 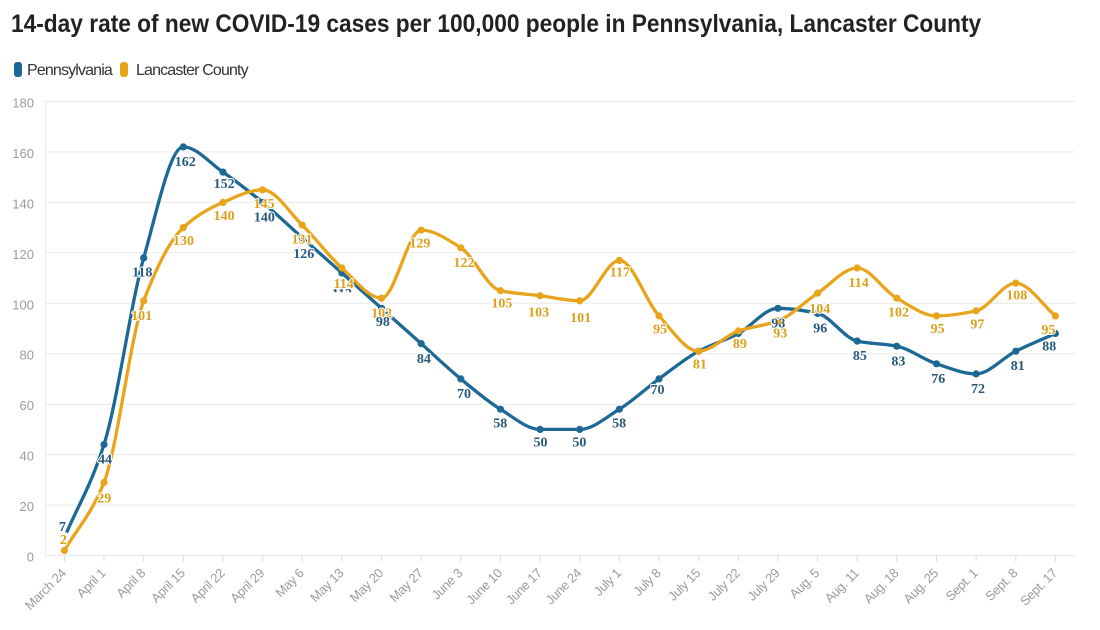 What do you see at coordinates (684, 584) in the screenshot?
I see `svg-text: July 15` at bounding box center [684, 584].